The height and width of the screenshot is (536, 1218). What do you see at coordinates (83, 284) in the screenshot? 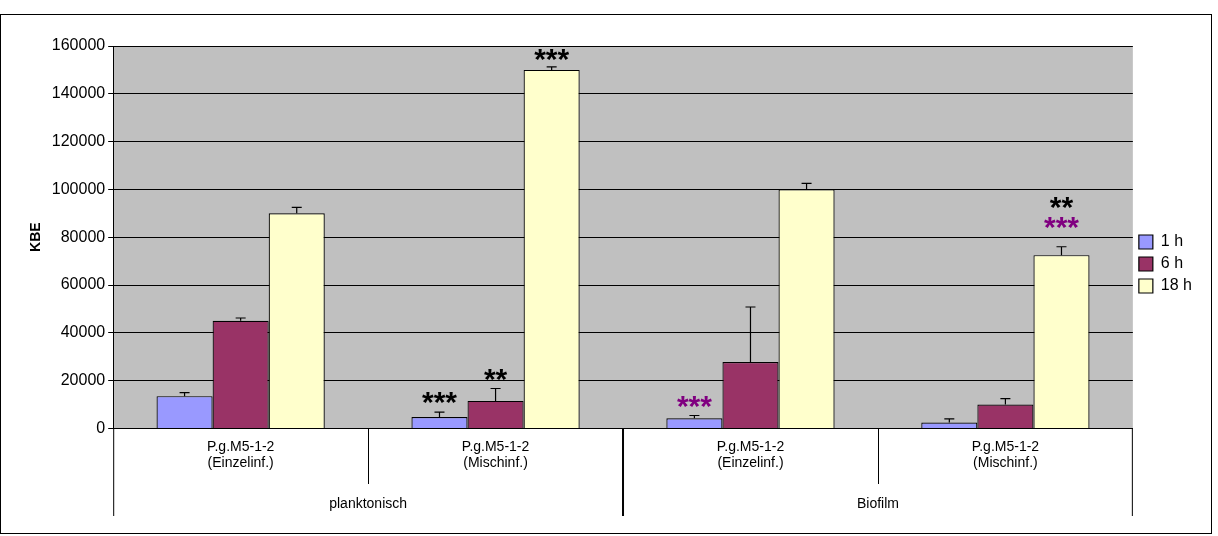
I see `y-tick-label: 60000` at bounding box center [83, 284].